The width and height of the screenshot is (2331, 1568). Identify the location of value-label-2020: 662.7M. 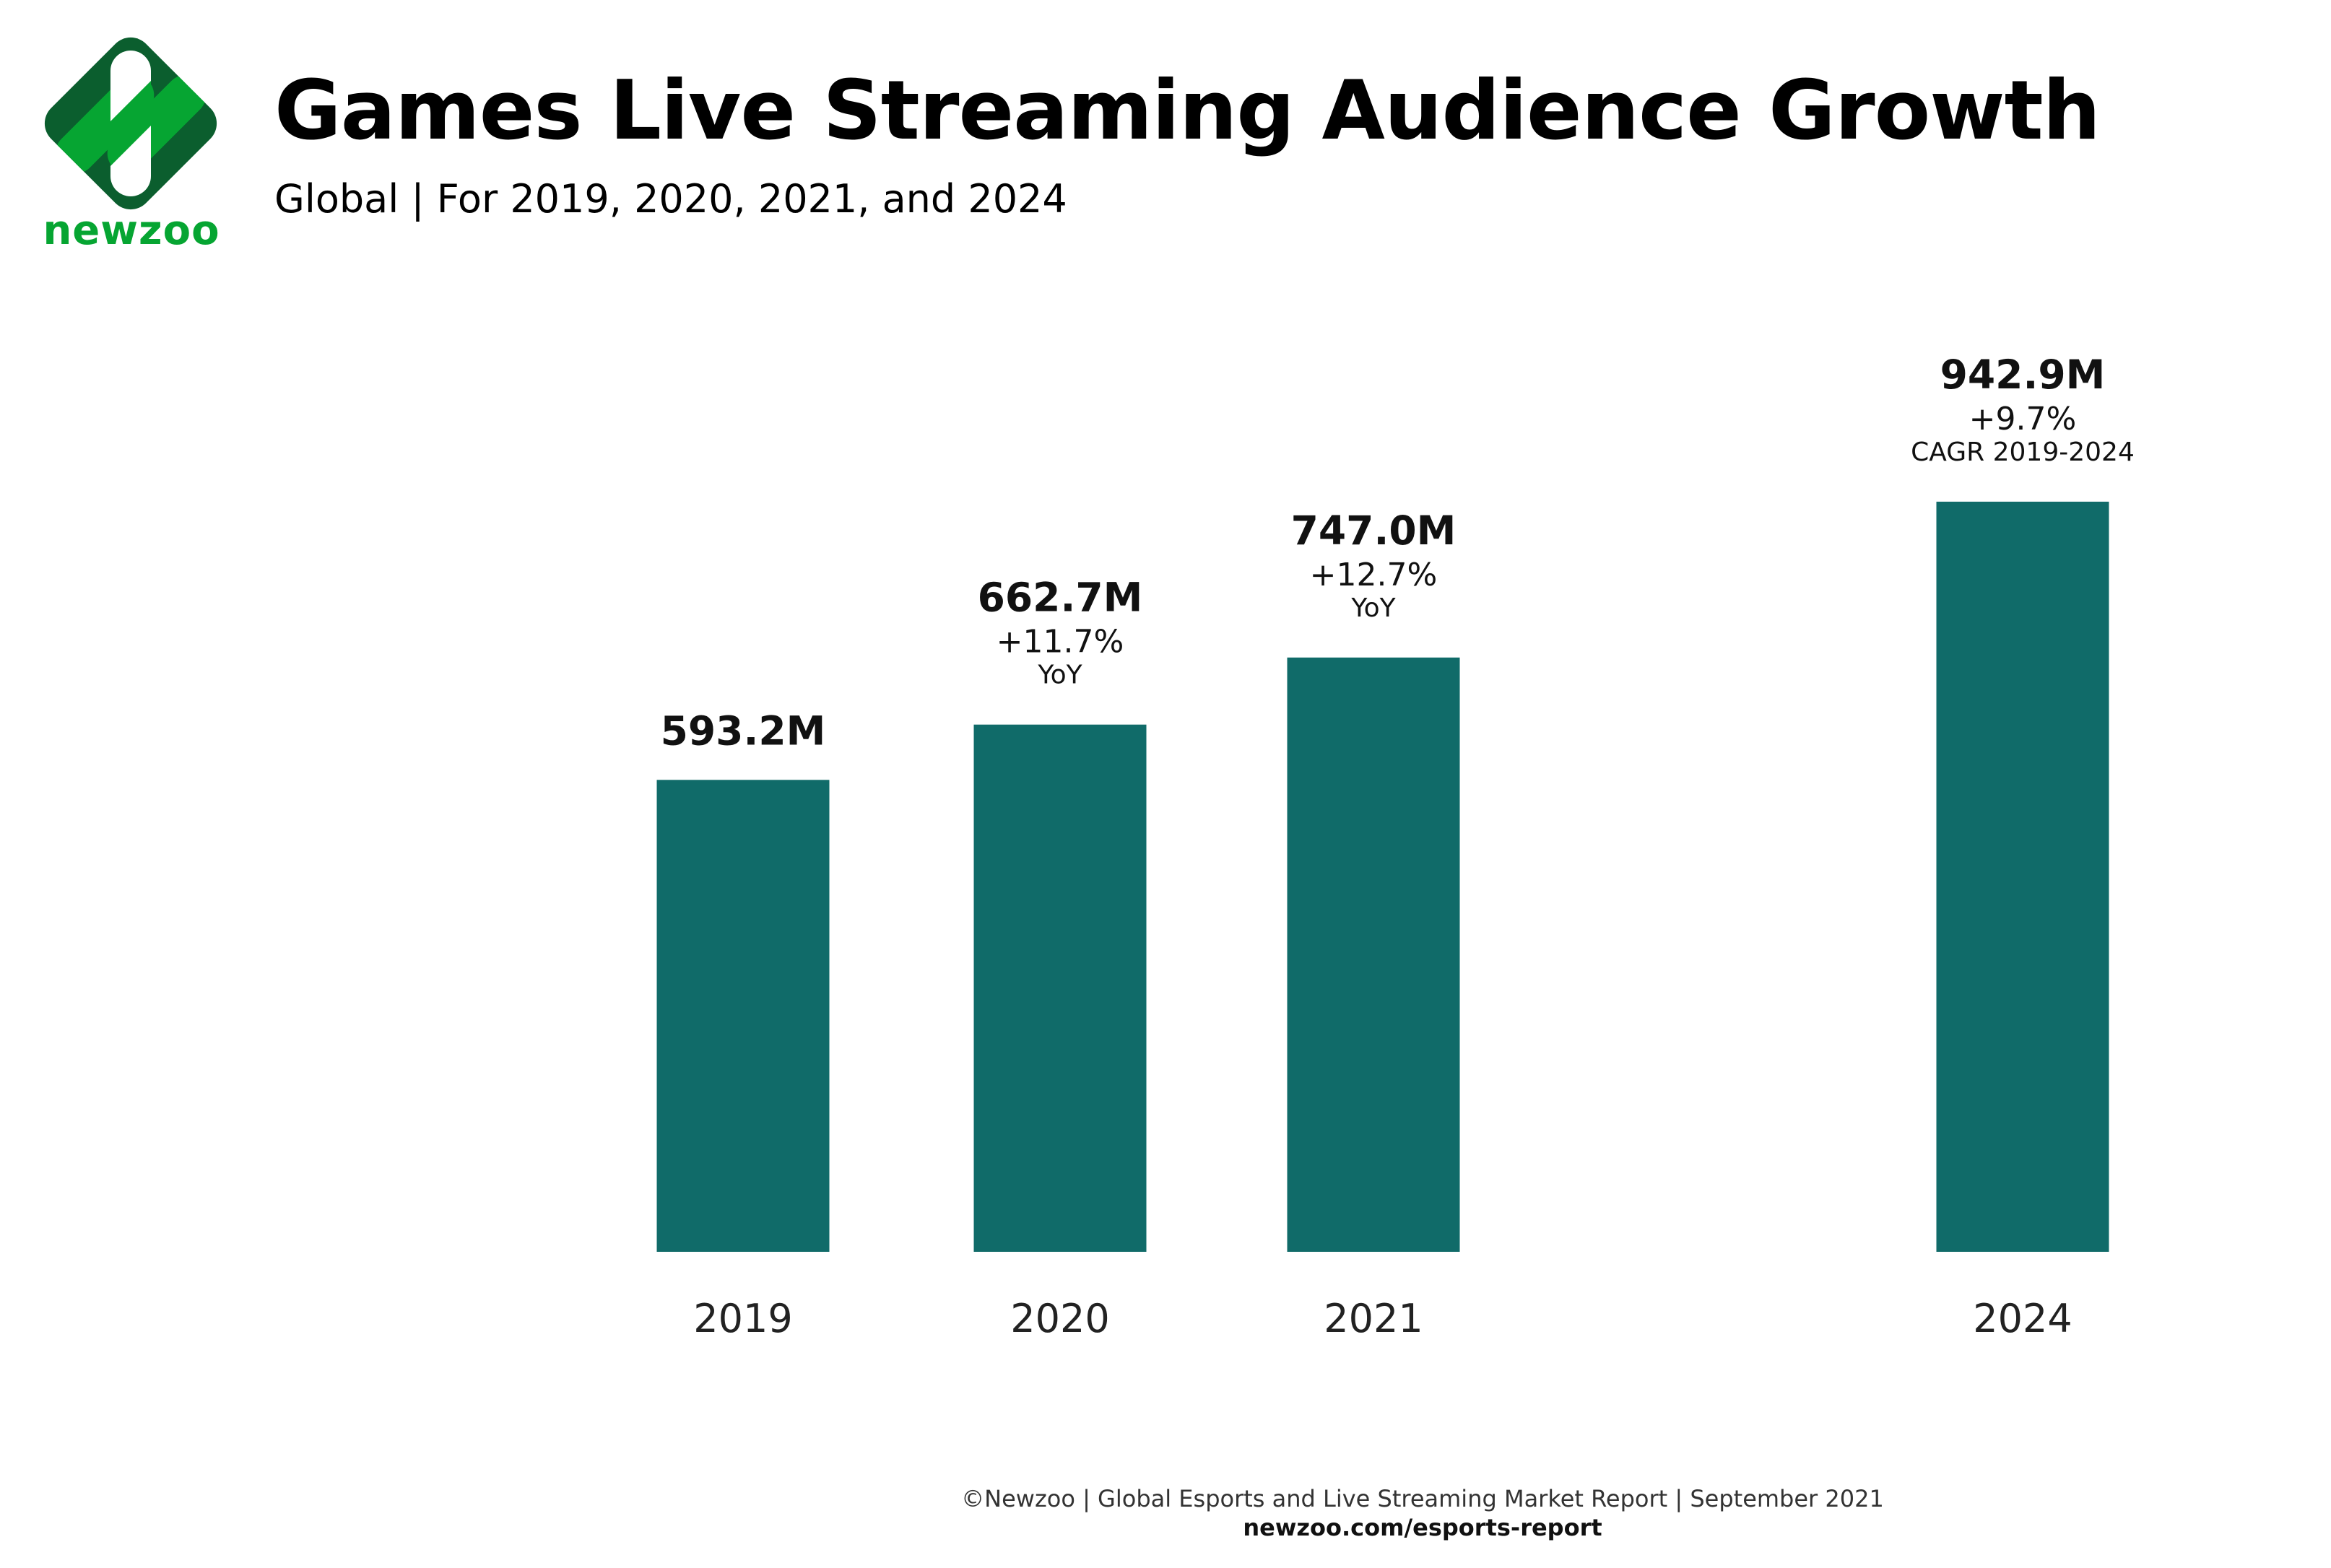
(1060, 598).